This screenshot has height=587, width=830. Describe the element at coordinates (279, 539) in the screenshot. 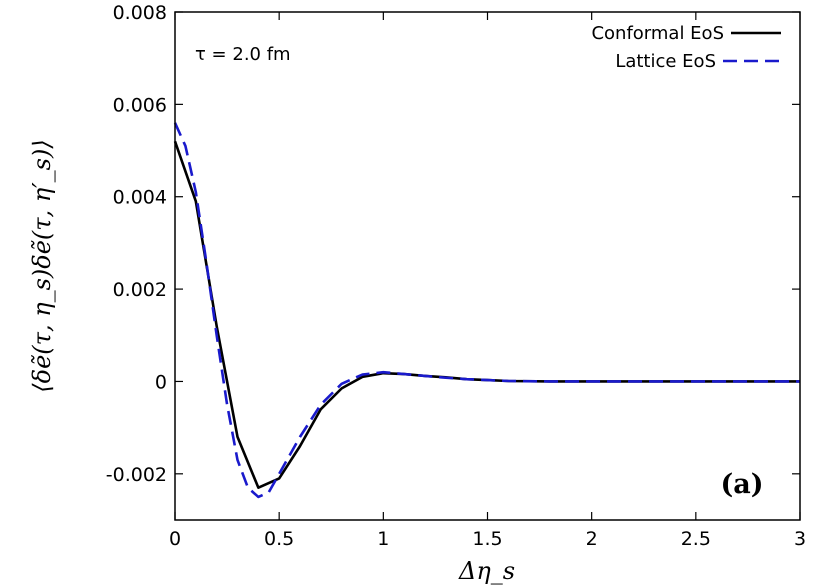

I see `x-tick-label: 0.5` at that location.